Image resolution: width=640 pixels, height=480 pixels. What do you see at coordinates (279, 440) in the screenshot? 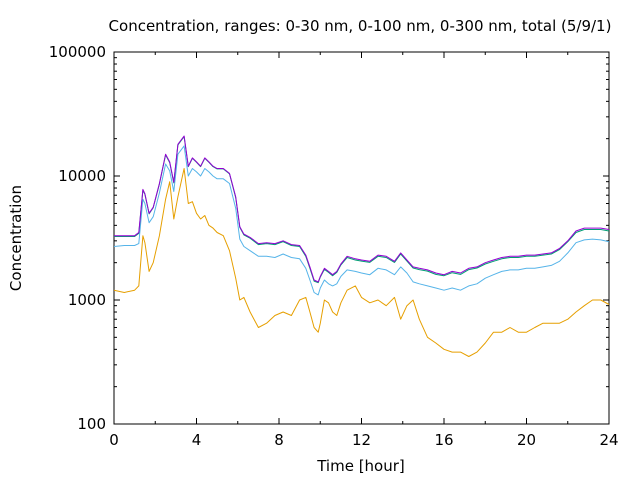
I see `x-tick-label: 8` at bounding box center [279, 440].